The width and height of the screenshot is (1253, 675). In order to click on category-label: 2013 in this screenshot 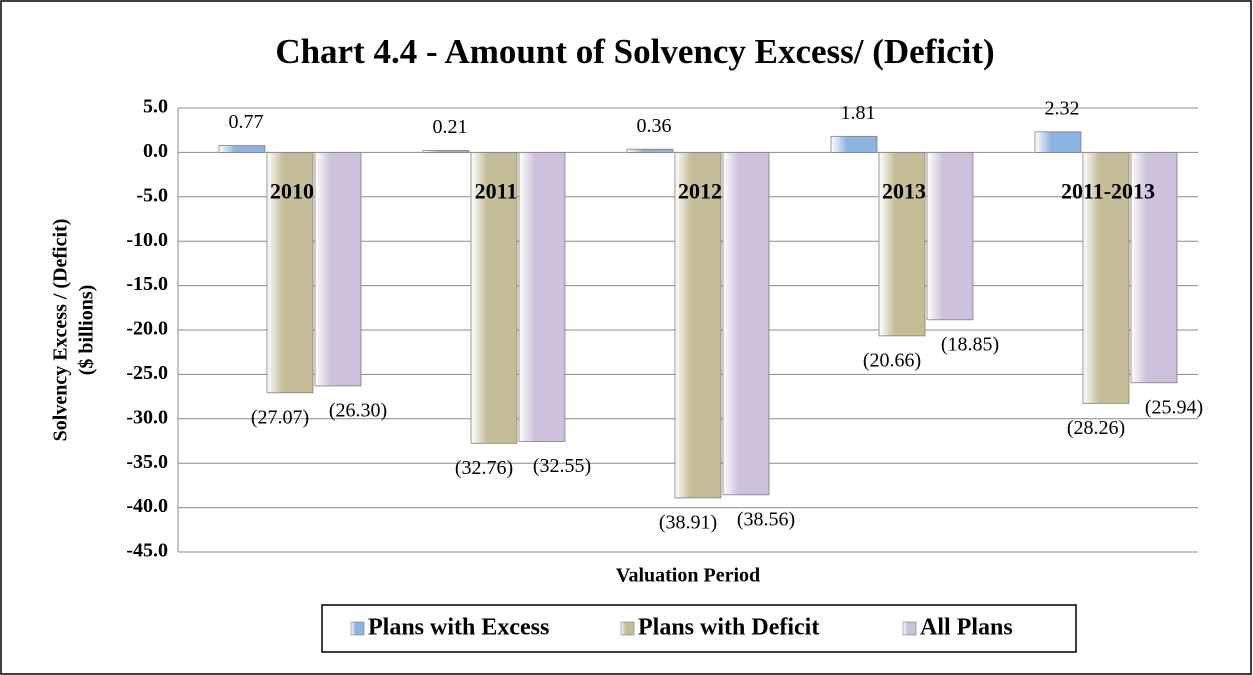, I will do `click(904, 190)`.